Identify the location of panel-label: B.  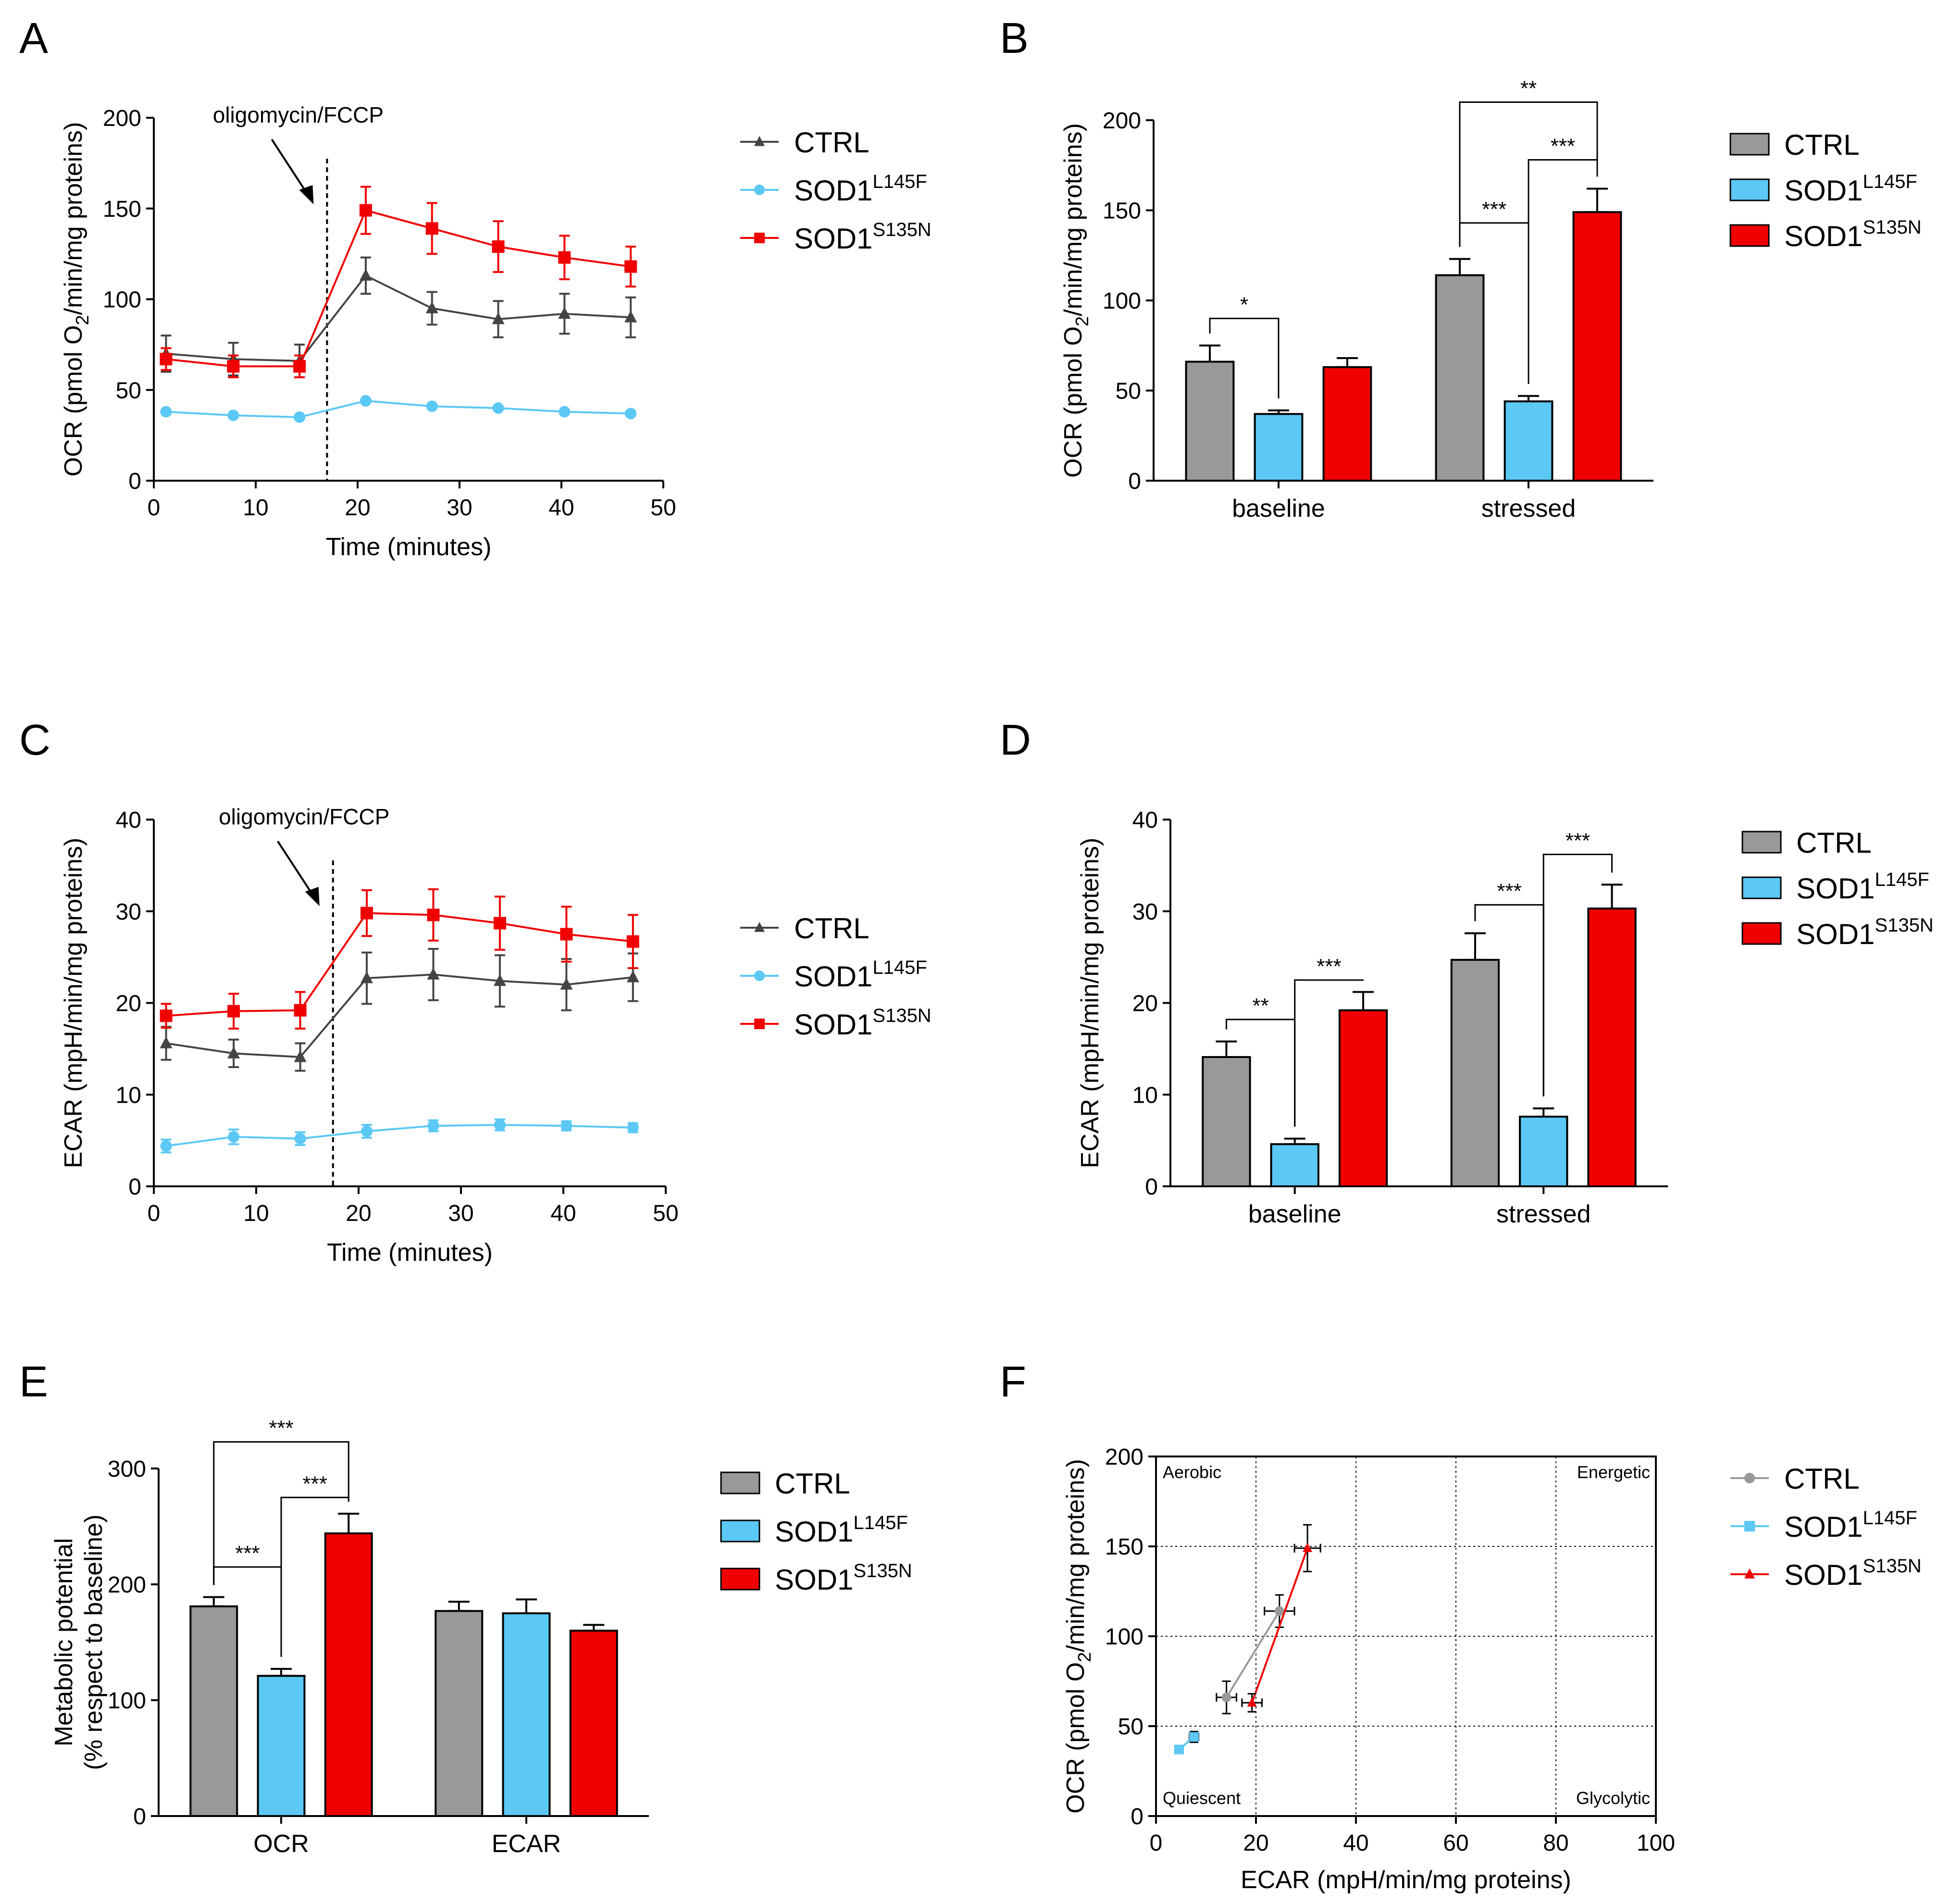
(1014, 38).